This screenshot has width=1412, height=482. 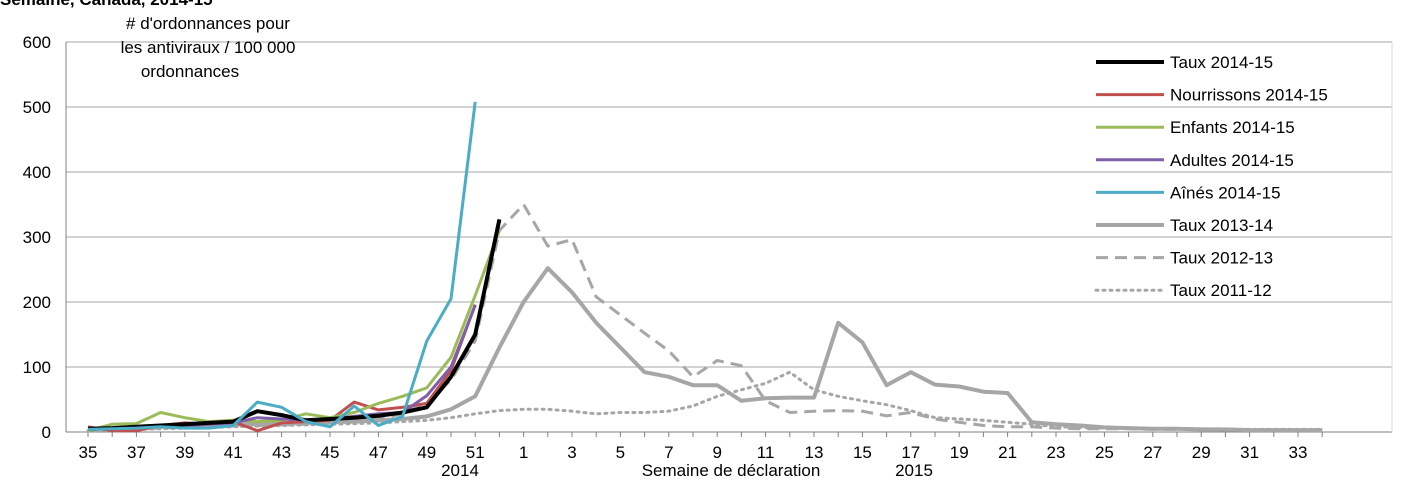 I want to click on y-tick-label: 500, so click(x=37, y=107).